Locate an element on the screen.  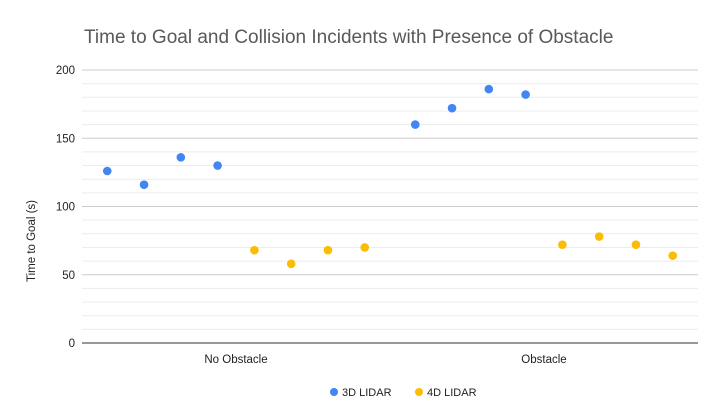
x-tick-label: No Obstacle is located at coordinates (235, 360).